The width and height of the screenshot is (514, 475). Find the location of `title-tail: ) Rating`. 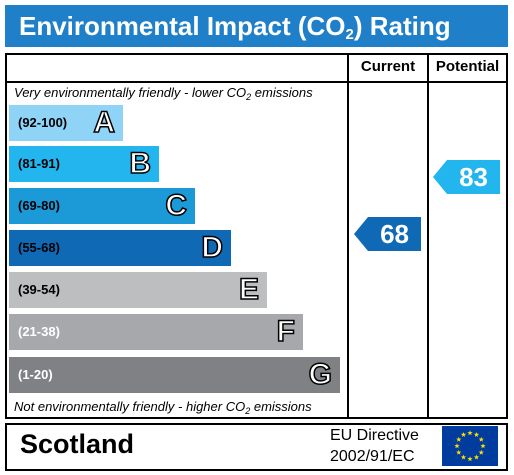

title-tail: ) Rating is located at coordinates (402, 26).